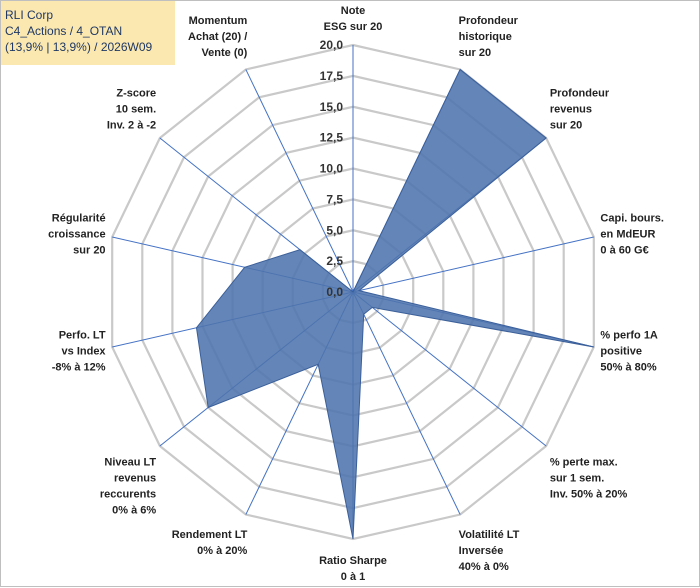  What do you see at coordinates (334, 292) in the screenshot?
I see `tick-label: 0,0` at bounding box center [334, 292].